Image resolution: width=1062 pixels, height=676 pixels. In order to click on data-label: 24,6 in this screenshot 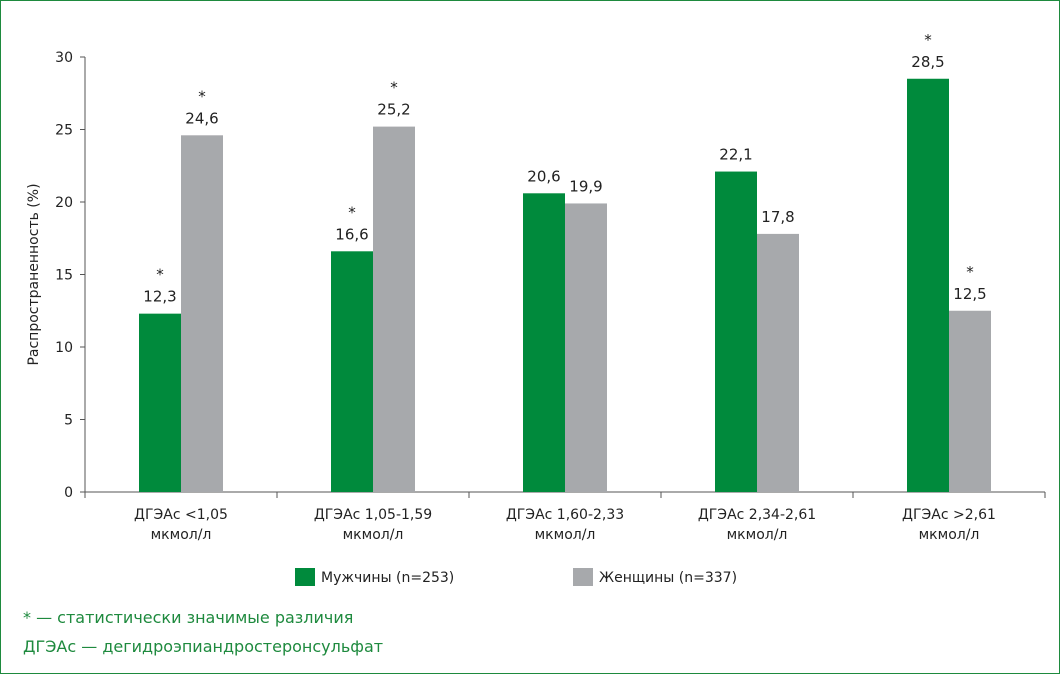, I will do `click(201, 118)`.